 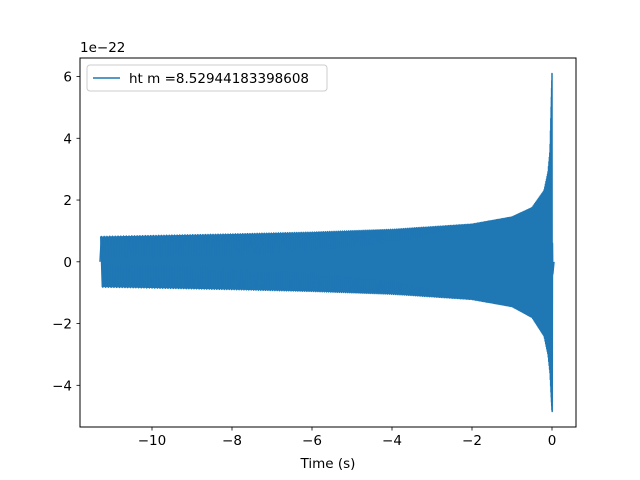 I want to click on y-tick-label: 2, so click(x=67, y=201).